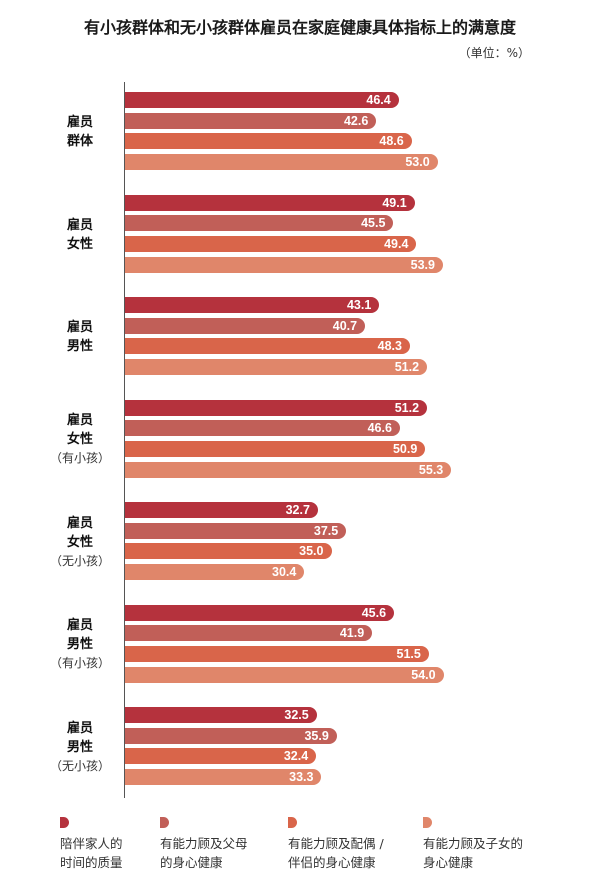 This screenshot has height=886, width=600. What do you see at coordinates (91, 862) in the screenshot?
I see `legend-label: 时间的质量` at bounding box center [91, 862].